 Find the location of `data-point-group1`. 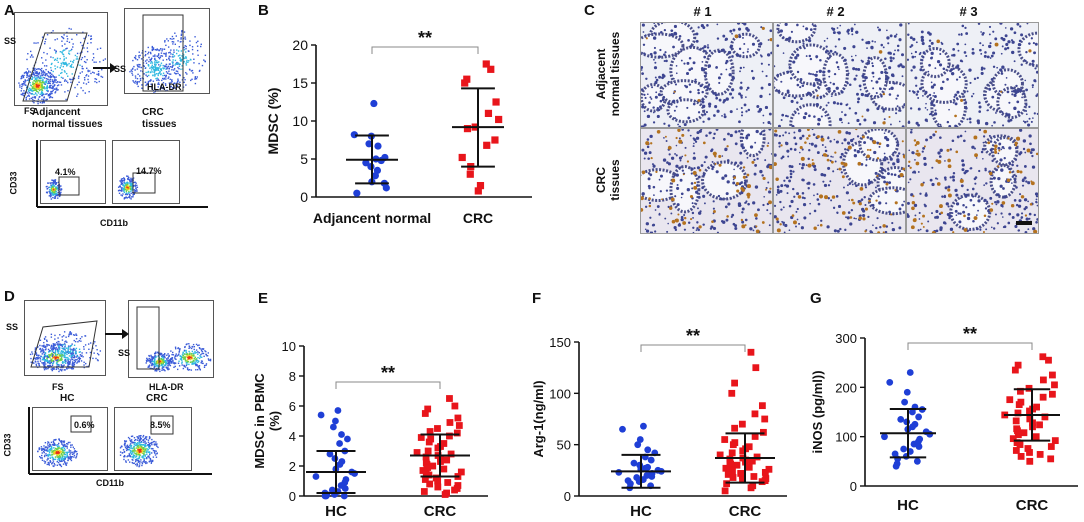

data-point-group1 is located at coordinates (366, 163).